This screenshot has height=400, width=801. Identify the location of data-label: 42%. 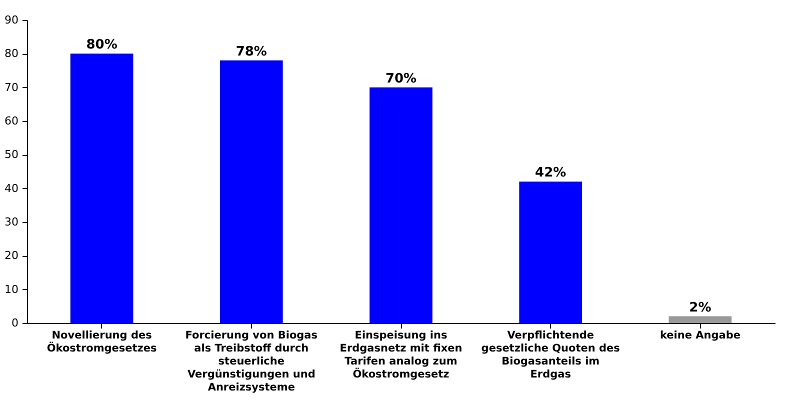
(550, 173).